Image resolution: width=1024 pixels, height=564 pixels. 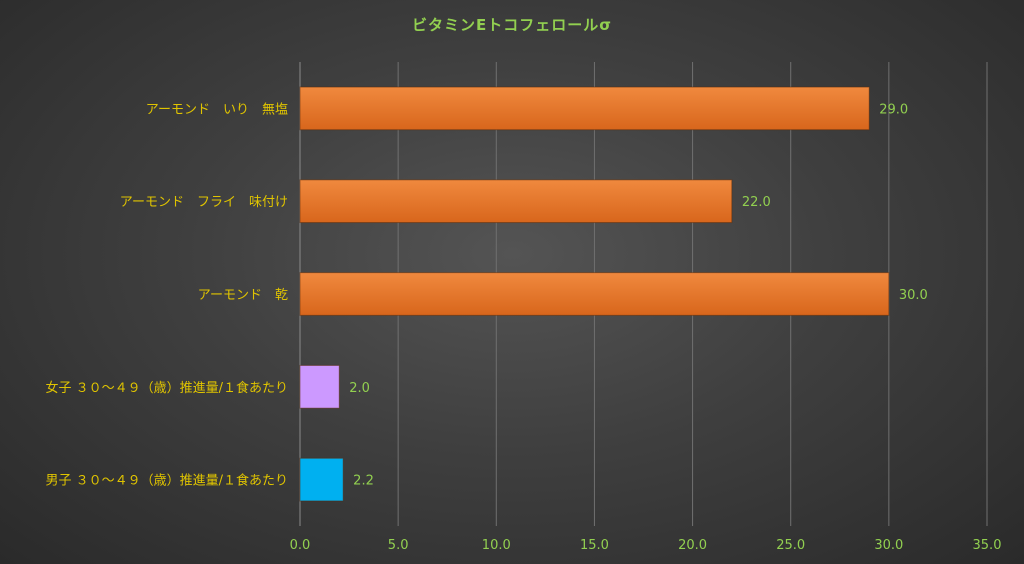 What do you see at coordinates (893, 109) in the screenshot?
I see `data-label: 29.0` at bounding box center [893, 109].